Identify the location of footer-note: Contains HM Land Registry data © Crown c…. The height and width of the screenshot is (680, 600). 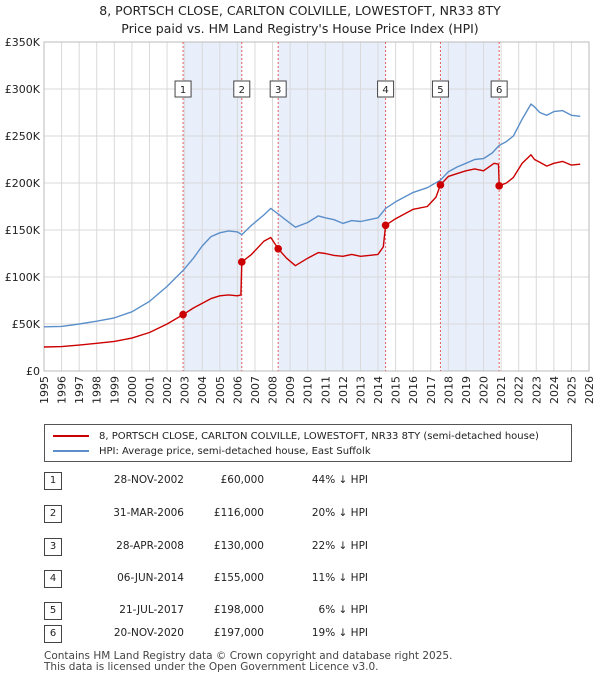
(248, 662).